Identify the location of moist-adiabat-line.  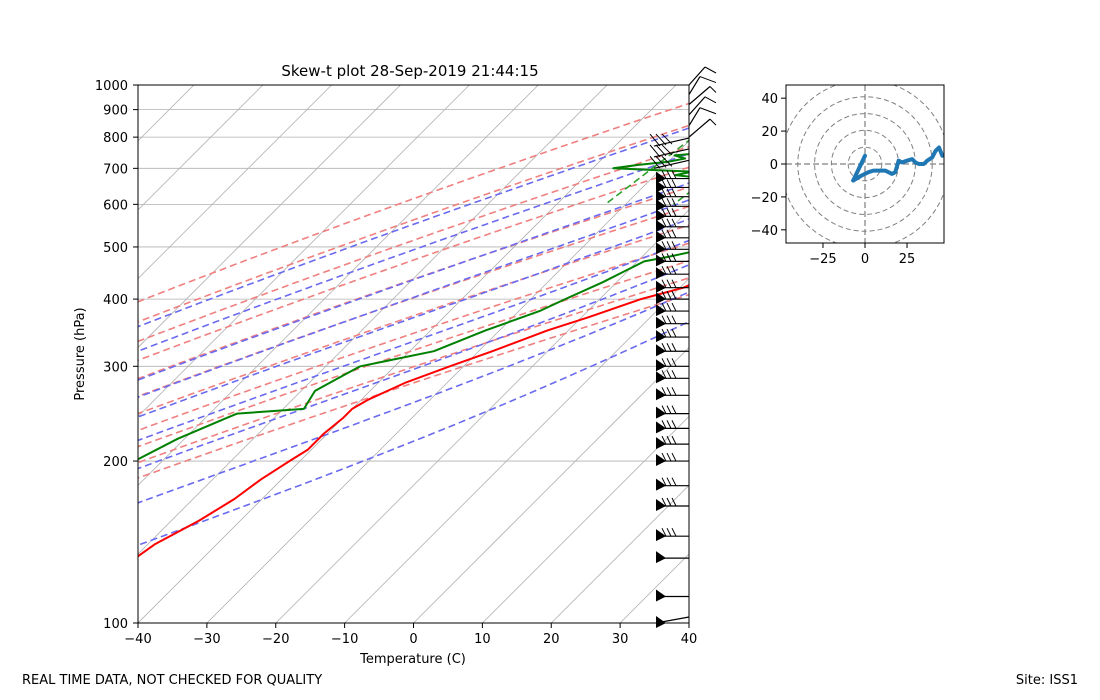
(413, 299).